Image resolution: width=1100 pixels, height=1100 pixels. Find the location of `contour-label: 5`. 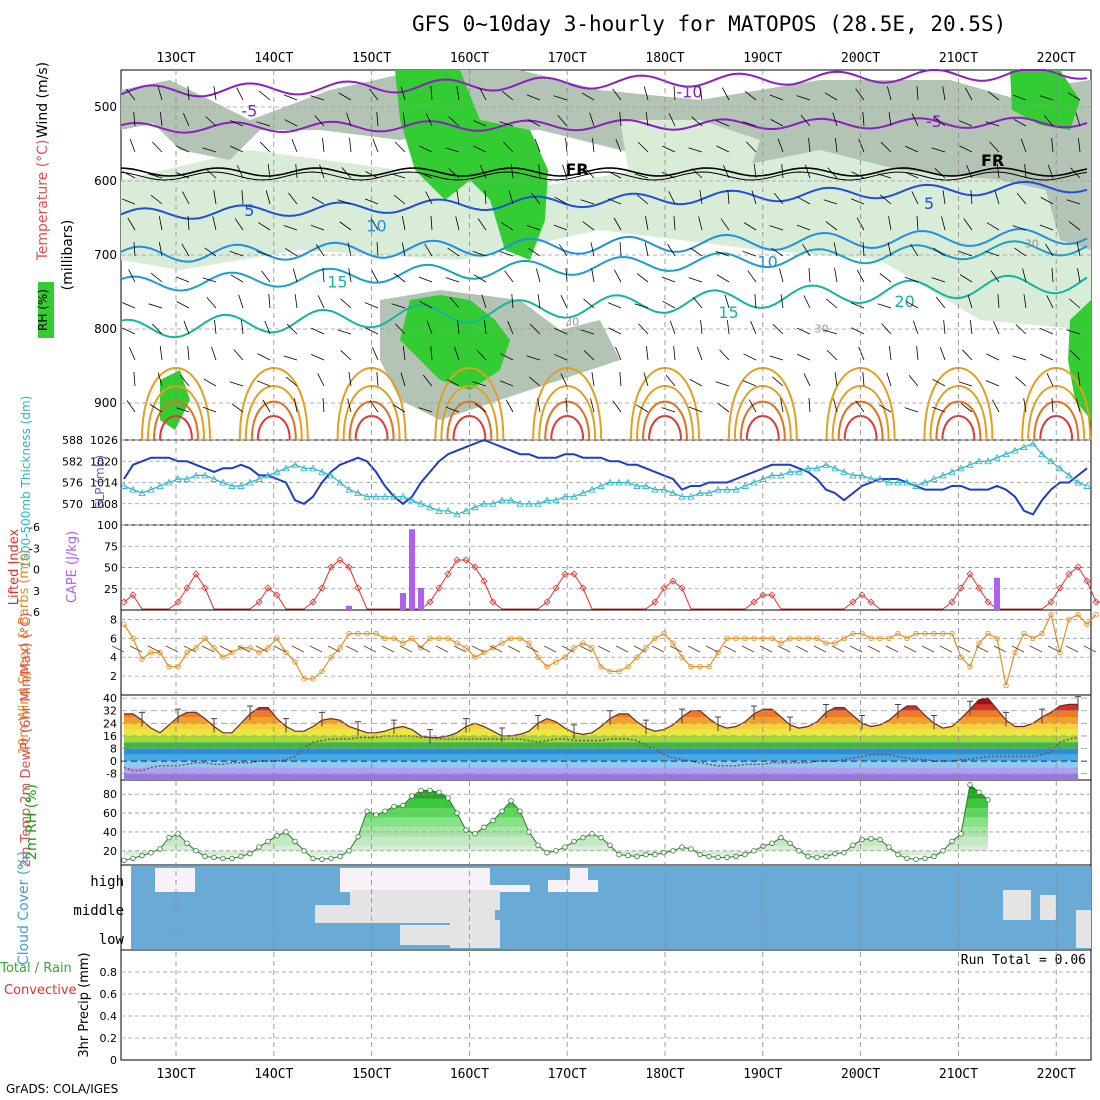

contour-label: 5 is located at coordinates (249, 210).